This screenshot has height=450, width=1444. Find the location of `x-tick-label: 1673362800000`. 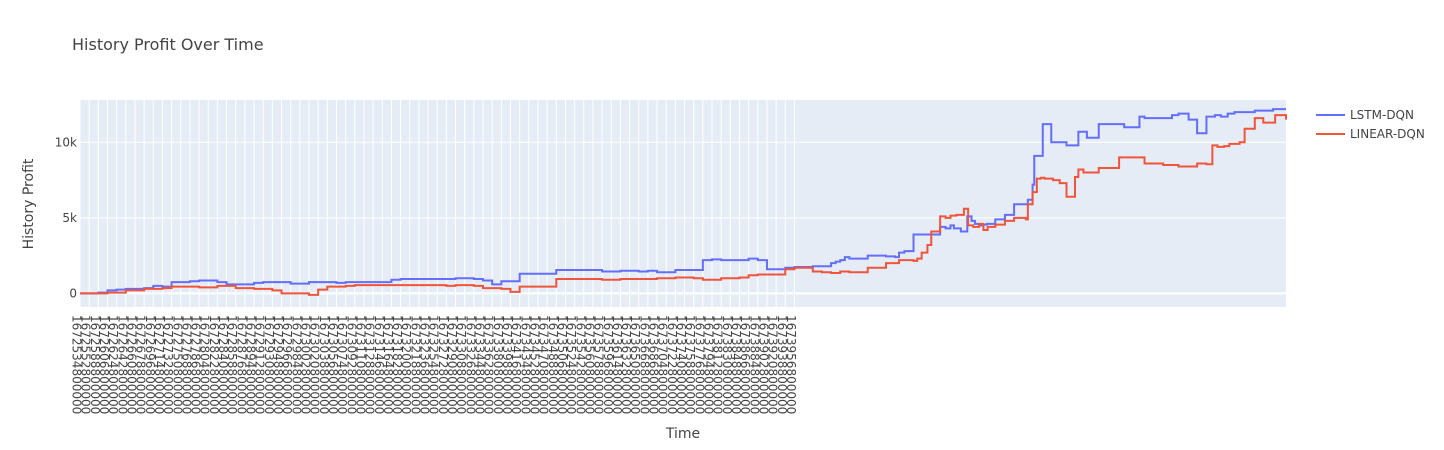

x-tick-label: 1673362800000 is located at coordinates (489, 364).